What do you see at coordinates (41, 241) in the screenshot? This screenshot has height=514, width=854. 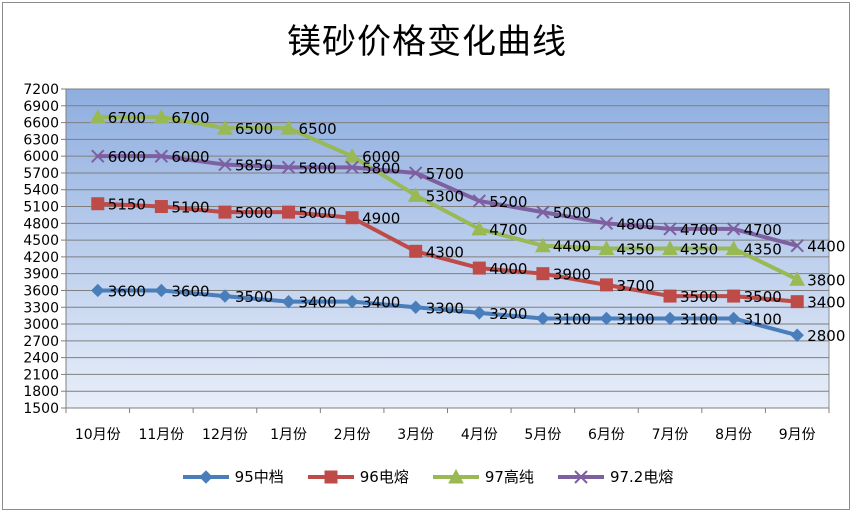 I see `y-tick-label: 4500` at bounding box center [41, 241].